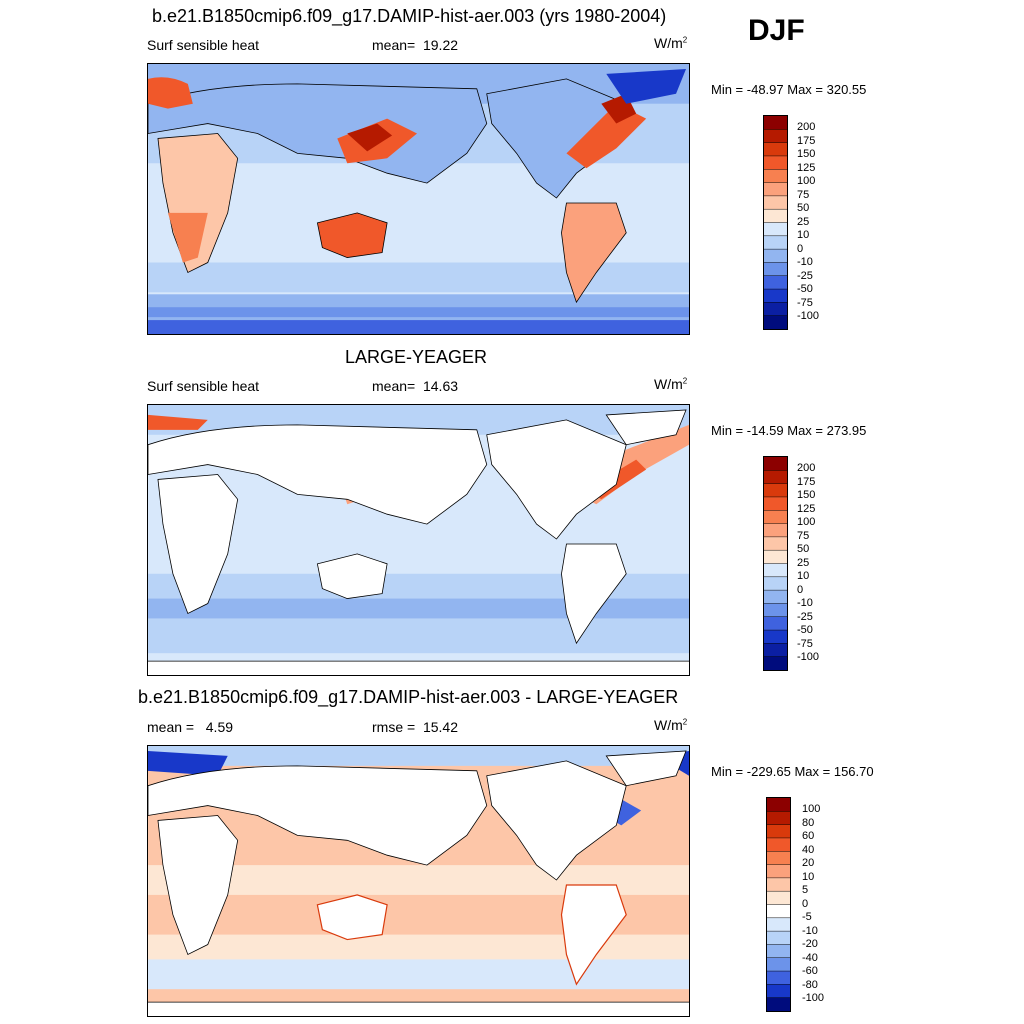 This screenshot has height=1024, width=1024. Describe the element at coordinates (671, 725) in the screenshot. I see `panel3-units: W/m2` at that location.